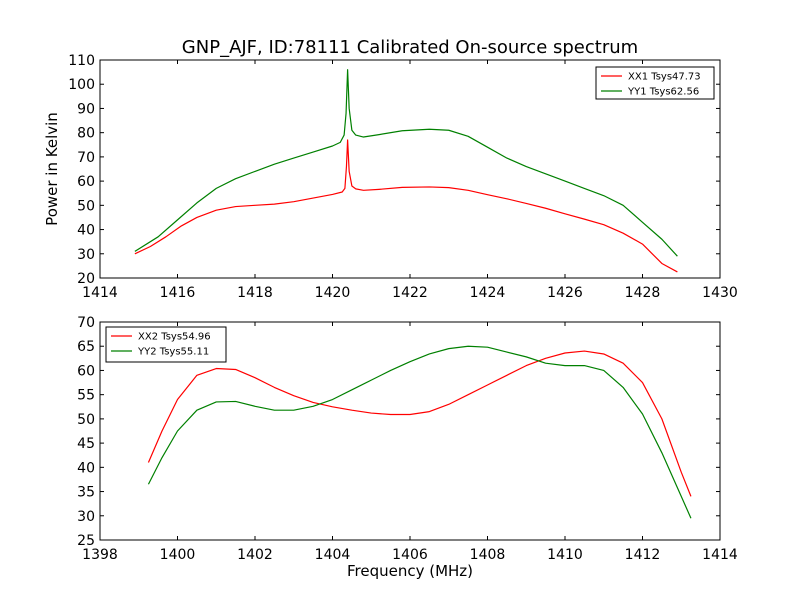 The height and width of the screenshot is (600, 800). What do you see at coordinates (663, 92) in the screenshot?
I see `legend-label: YY1 Tsys62.56` at bounding box center [663, 92].